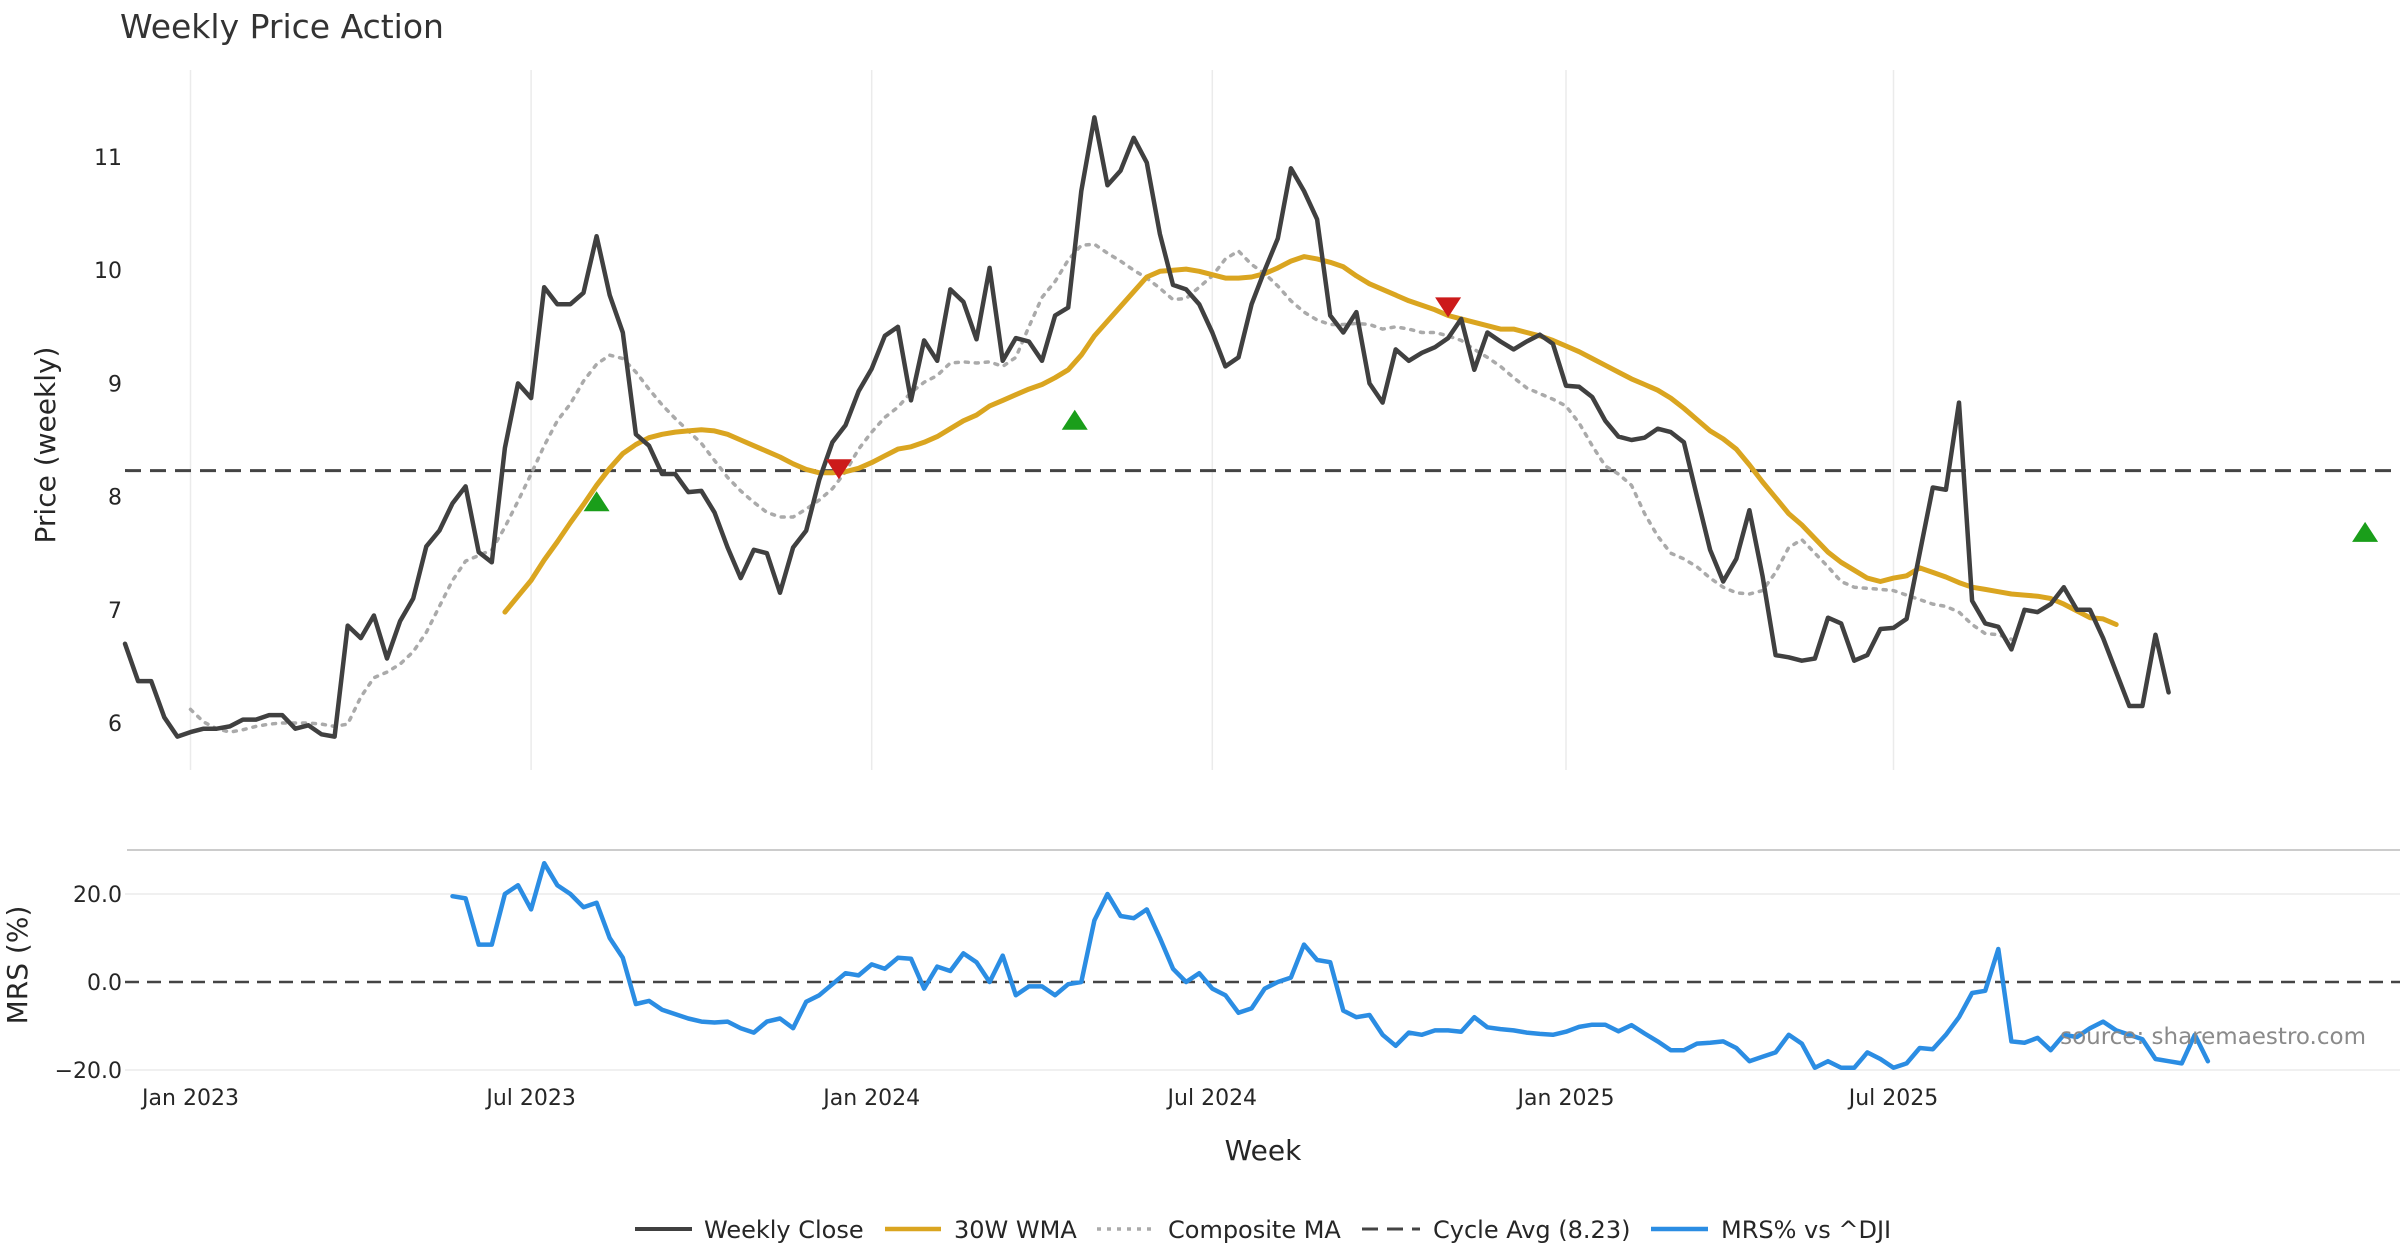 The height and width of the screenshot is (1260, 2400). Describe the element at coordinates (108, 441) in the screenshot. I see `y-axis-ticks: 6 7 8 9 10 11` at that location.